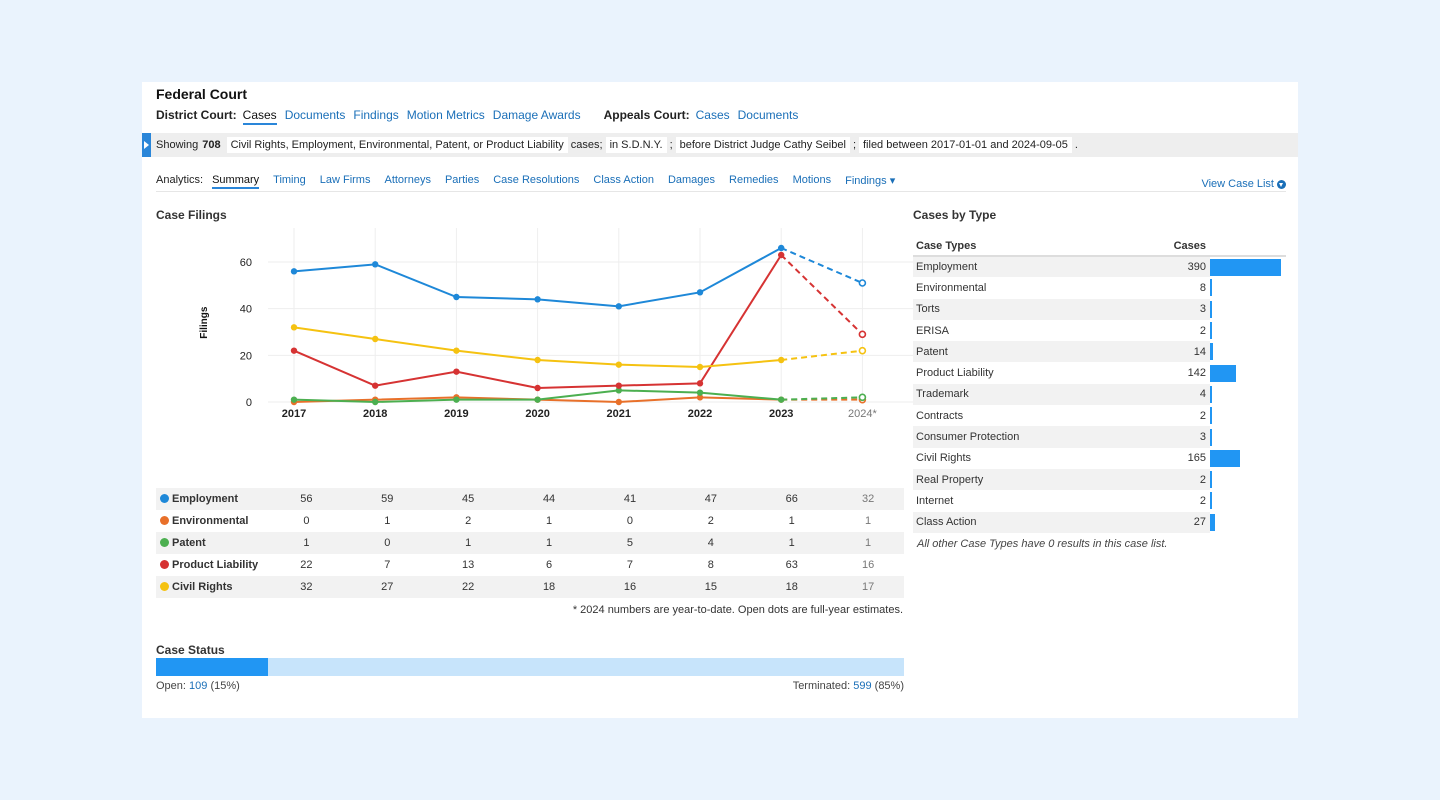  Describe the element at coordinates (1099, 458) in the screenshot. I see `table-row: Civil Rights 165` at that location.